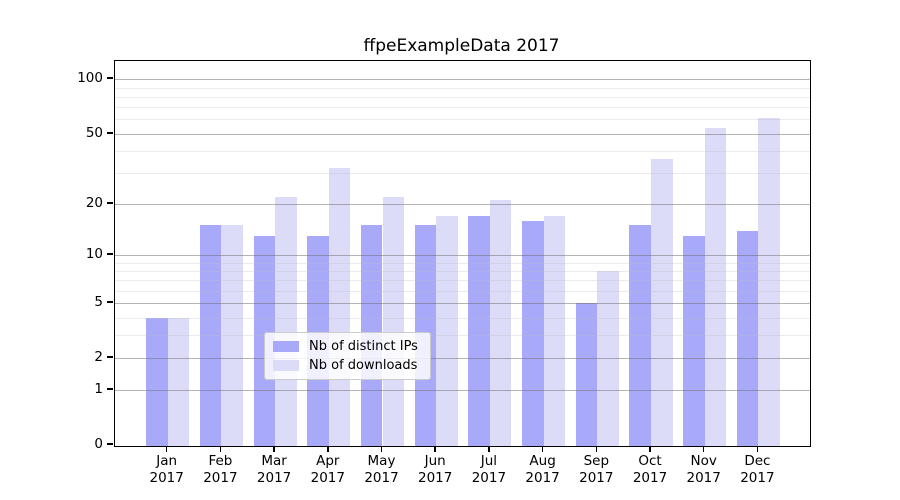  Describe the element at coordinates (363, 346) in the screenshot. I see `legend-label-distinct-ips: Nb of distinct IPs` at that location.